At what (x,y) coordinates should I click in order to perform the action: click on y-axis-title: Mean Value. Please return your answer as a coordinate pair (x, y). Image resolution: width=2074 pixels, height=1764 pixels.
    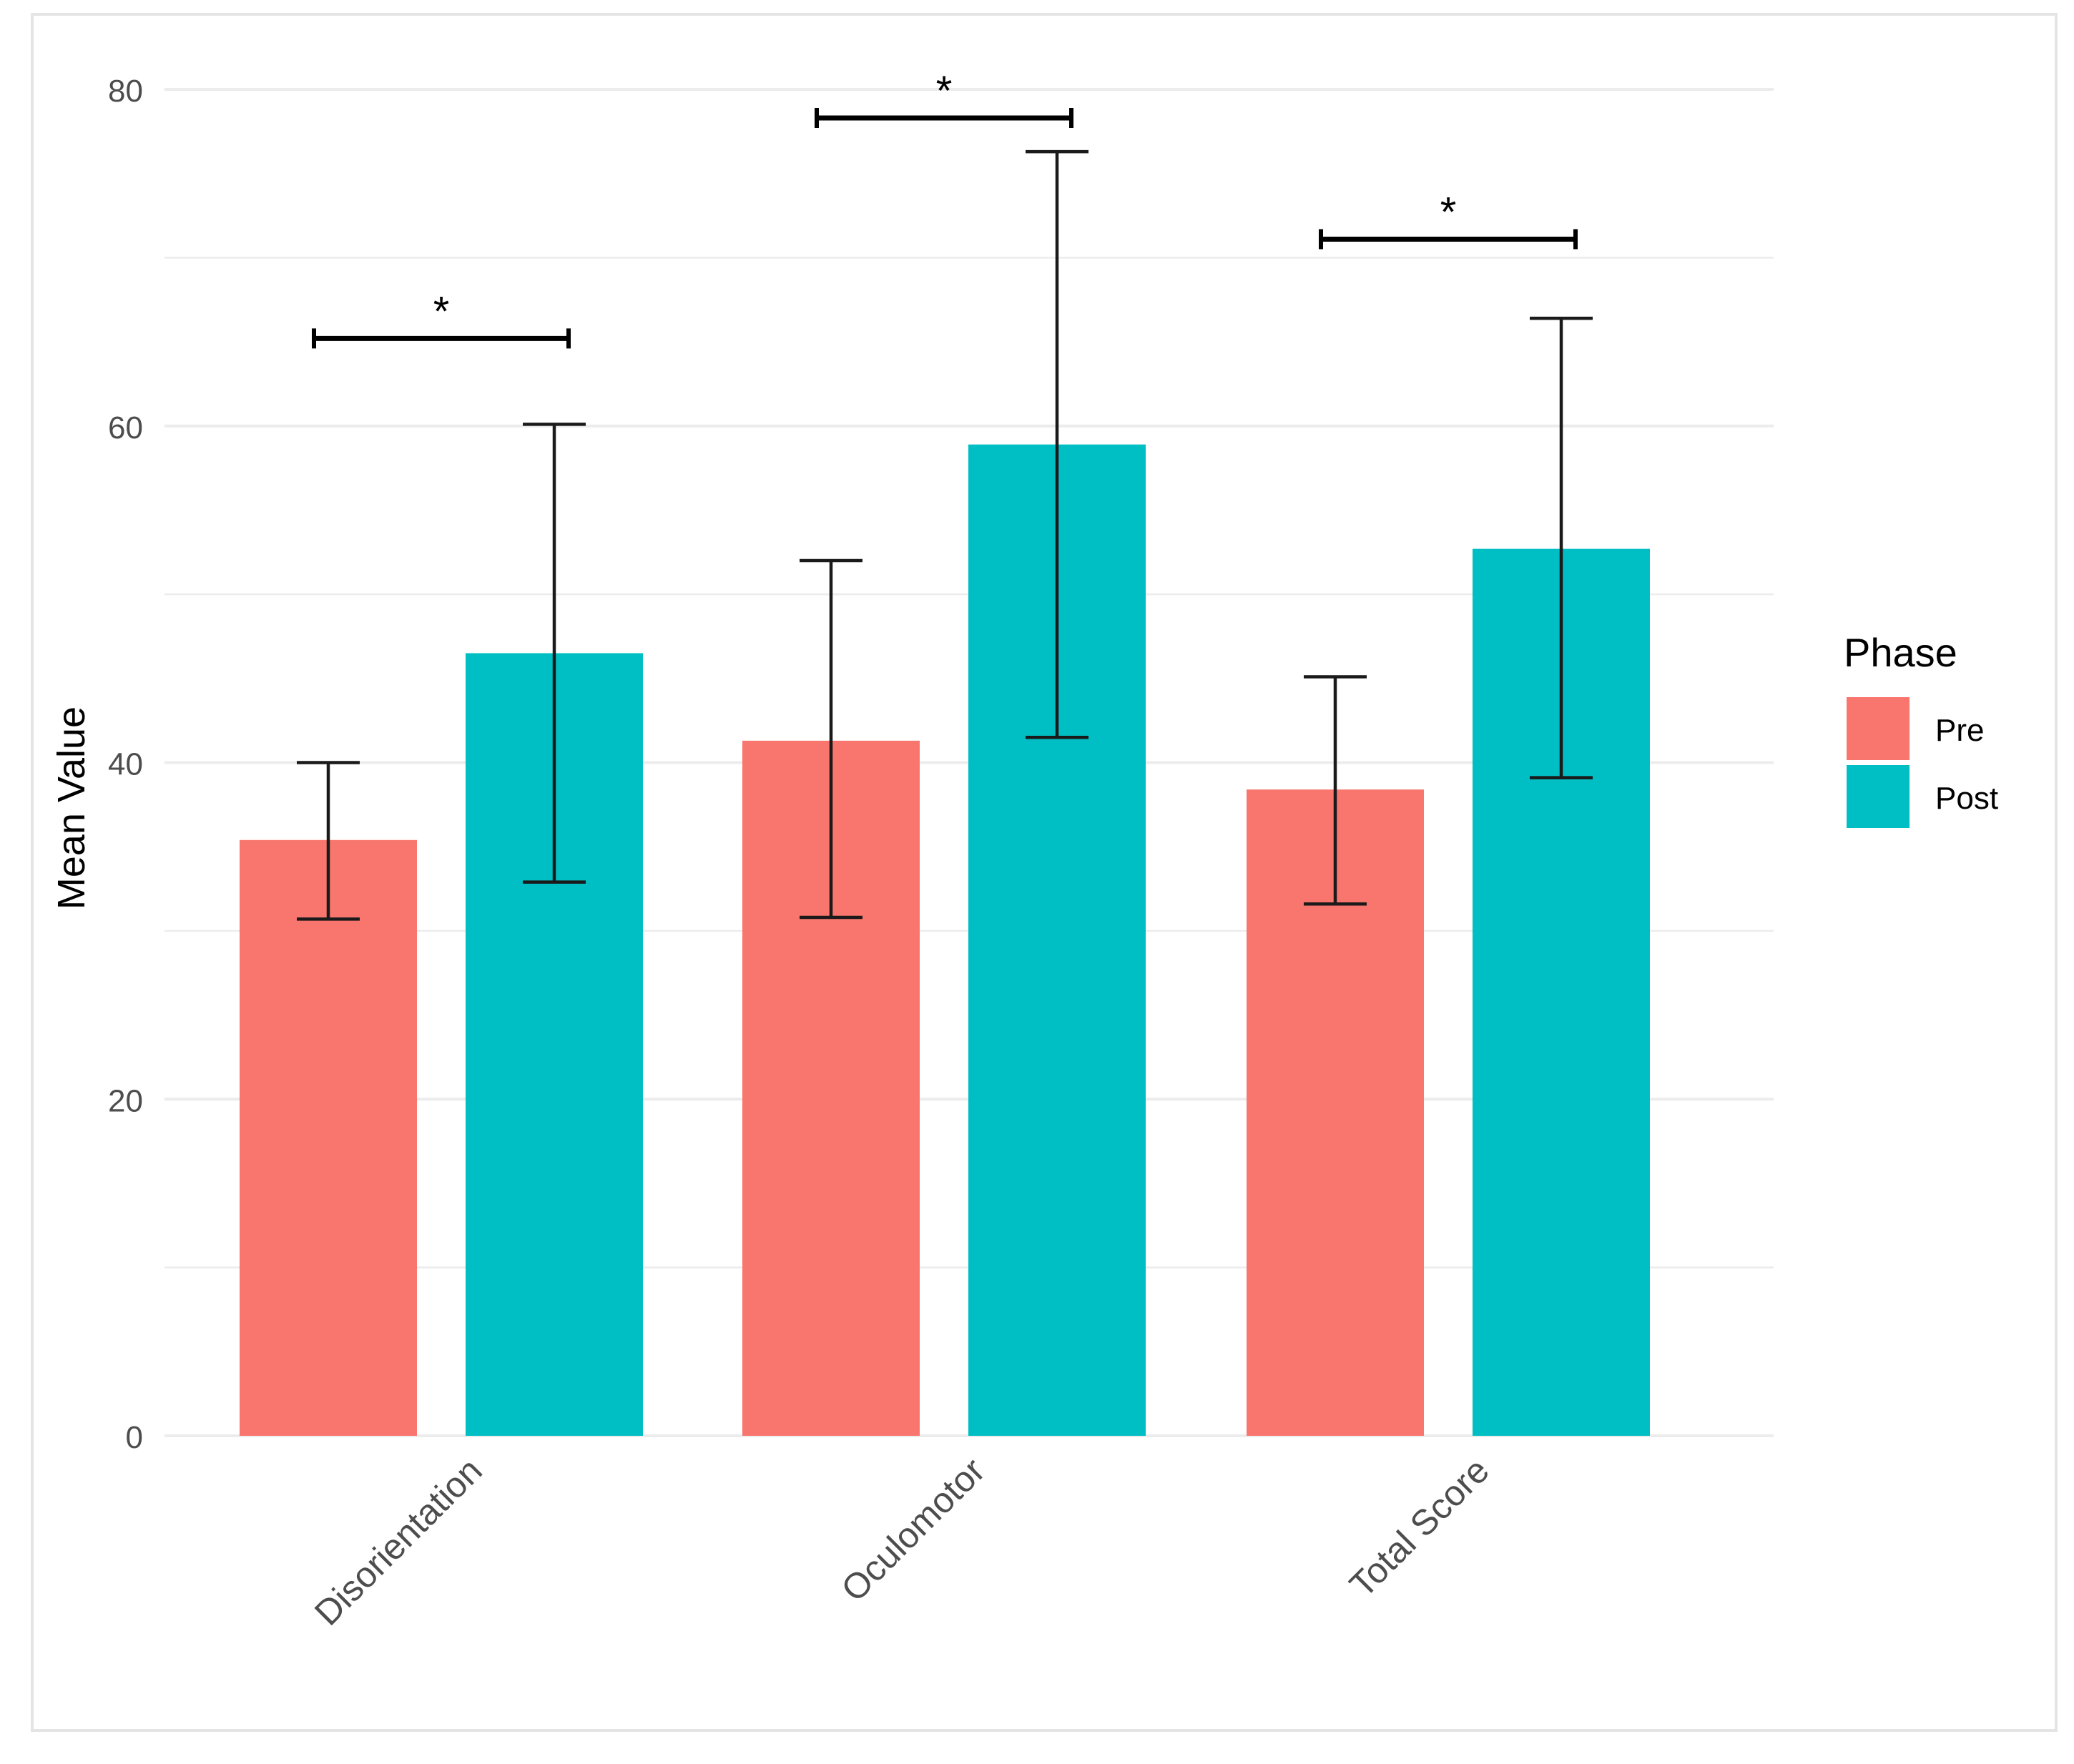
    Looking at the image, I should click on (71, 808).